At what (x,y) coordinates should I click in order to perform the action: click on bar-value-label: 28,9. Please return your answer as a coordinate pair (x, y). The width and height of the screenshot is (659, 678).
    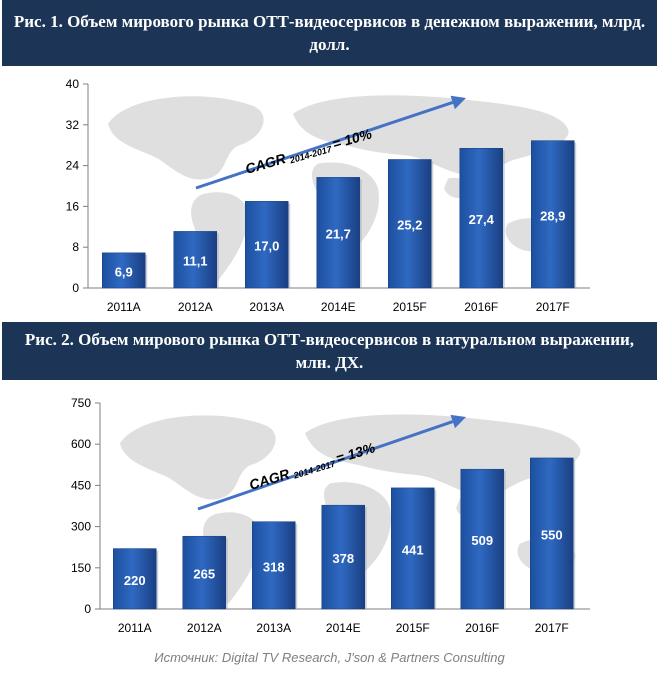
    Looking at the image, I should click on (552, 215).